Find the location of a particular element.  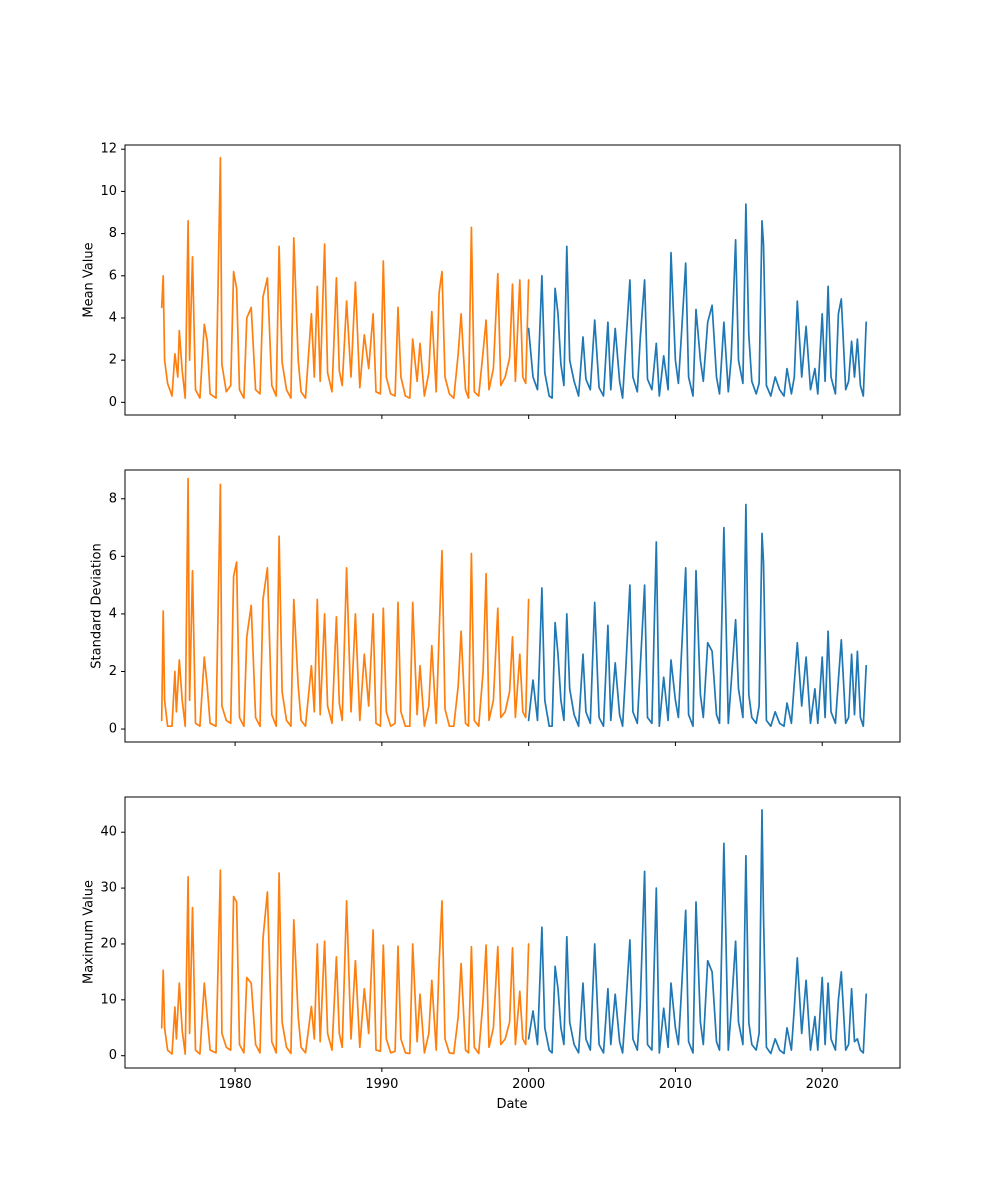

y-ticks-maximum-value: 0 10 20 30 40 is located at coordinates (112, 944).